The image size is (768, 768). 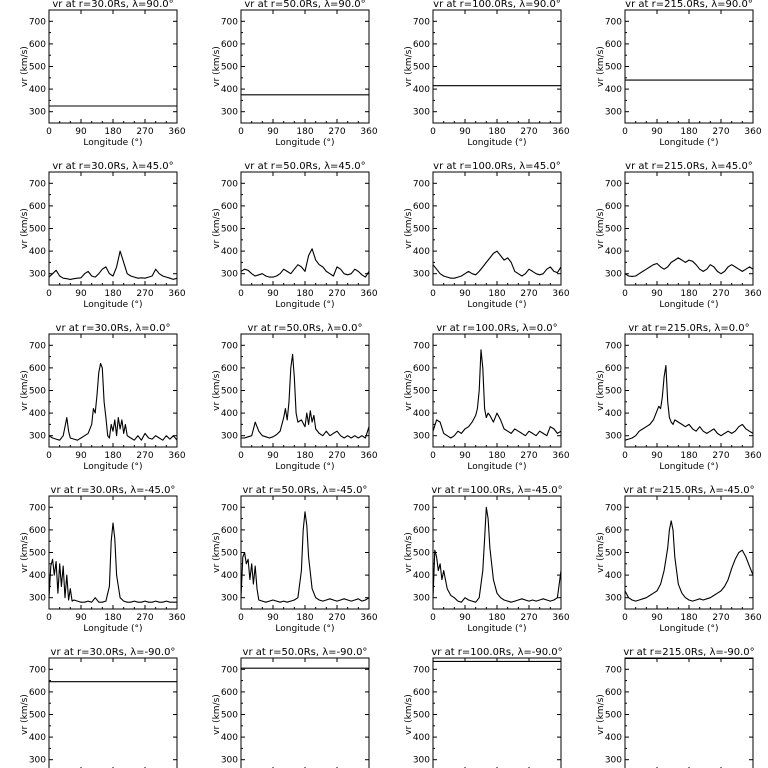 What do you see at coordinates (497, 166) in the screenshot?
I see `panel-title: vr at r=100.0Rs, λ=45.0°` at bounding box center [497, 166].